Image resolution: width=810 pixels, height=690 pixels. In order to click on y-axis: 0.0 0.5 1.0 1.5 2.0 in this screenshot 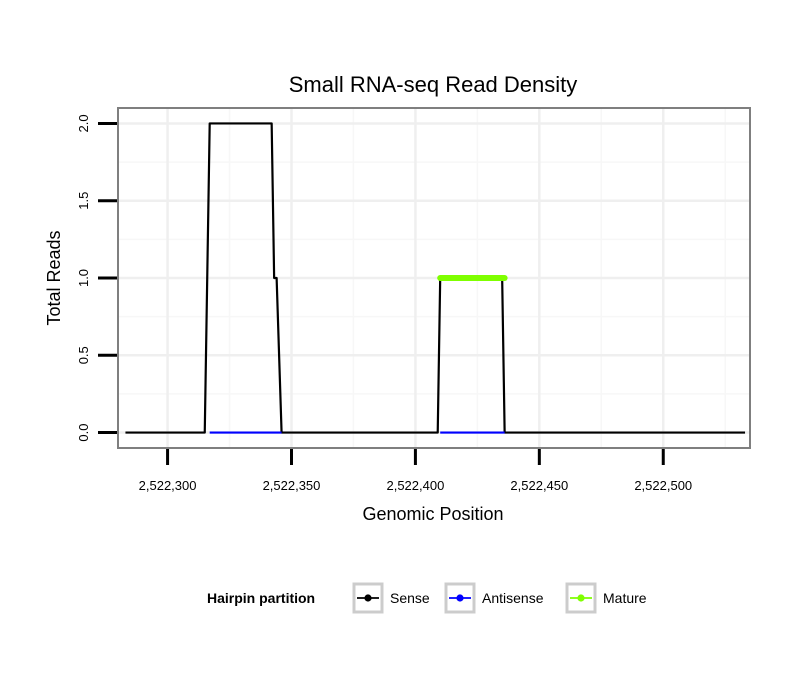, I will do `click(96, 278)`.